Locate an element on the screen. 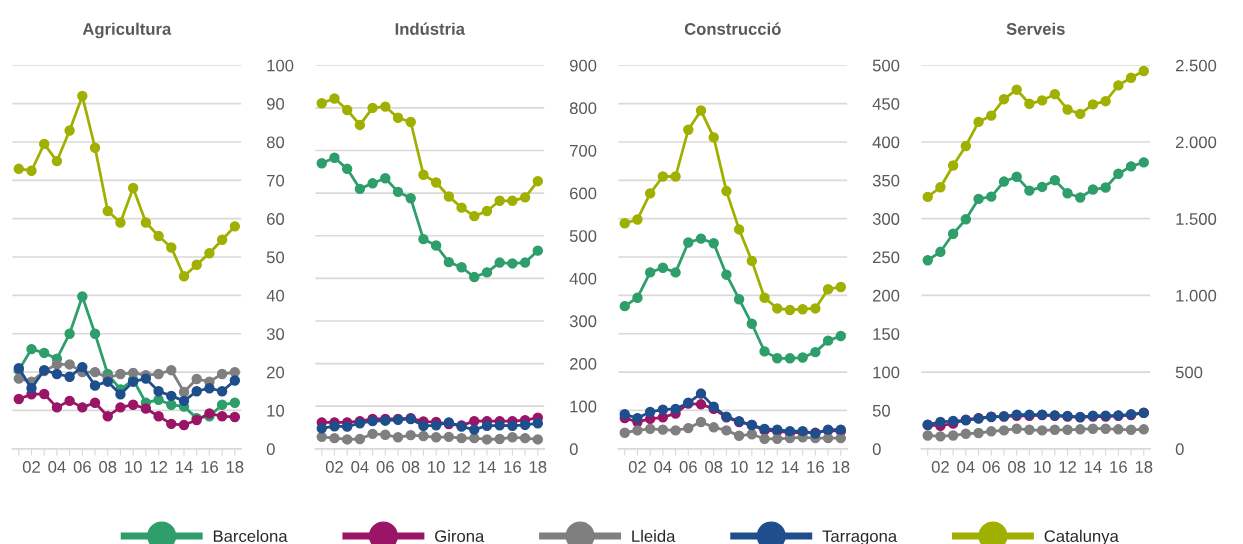 Image resolution: width=1243 pixels, height=544 pixels. y-tick-label: 450 is located at coordinates (886, 104).